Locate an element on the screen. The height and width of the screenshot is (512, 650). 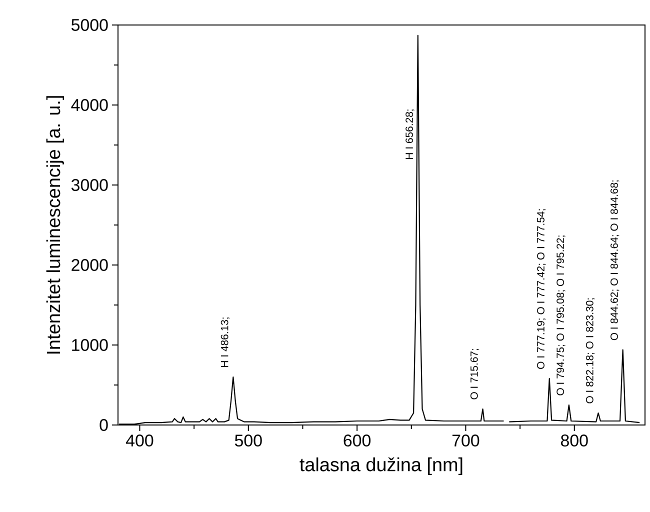
x-axis-title: talasna dužina [nm] is located at coordinates (381, 466).